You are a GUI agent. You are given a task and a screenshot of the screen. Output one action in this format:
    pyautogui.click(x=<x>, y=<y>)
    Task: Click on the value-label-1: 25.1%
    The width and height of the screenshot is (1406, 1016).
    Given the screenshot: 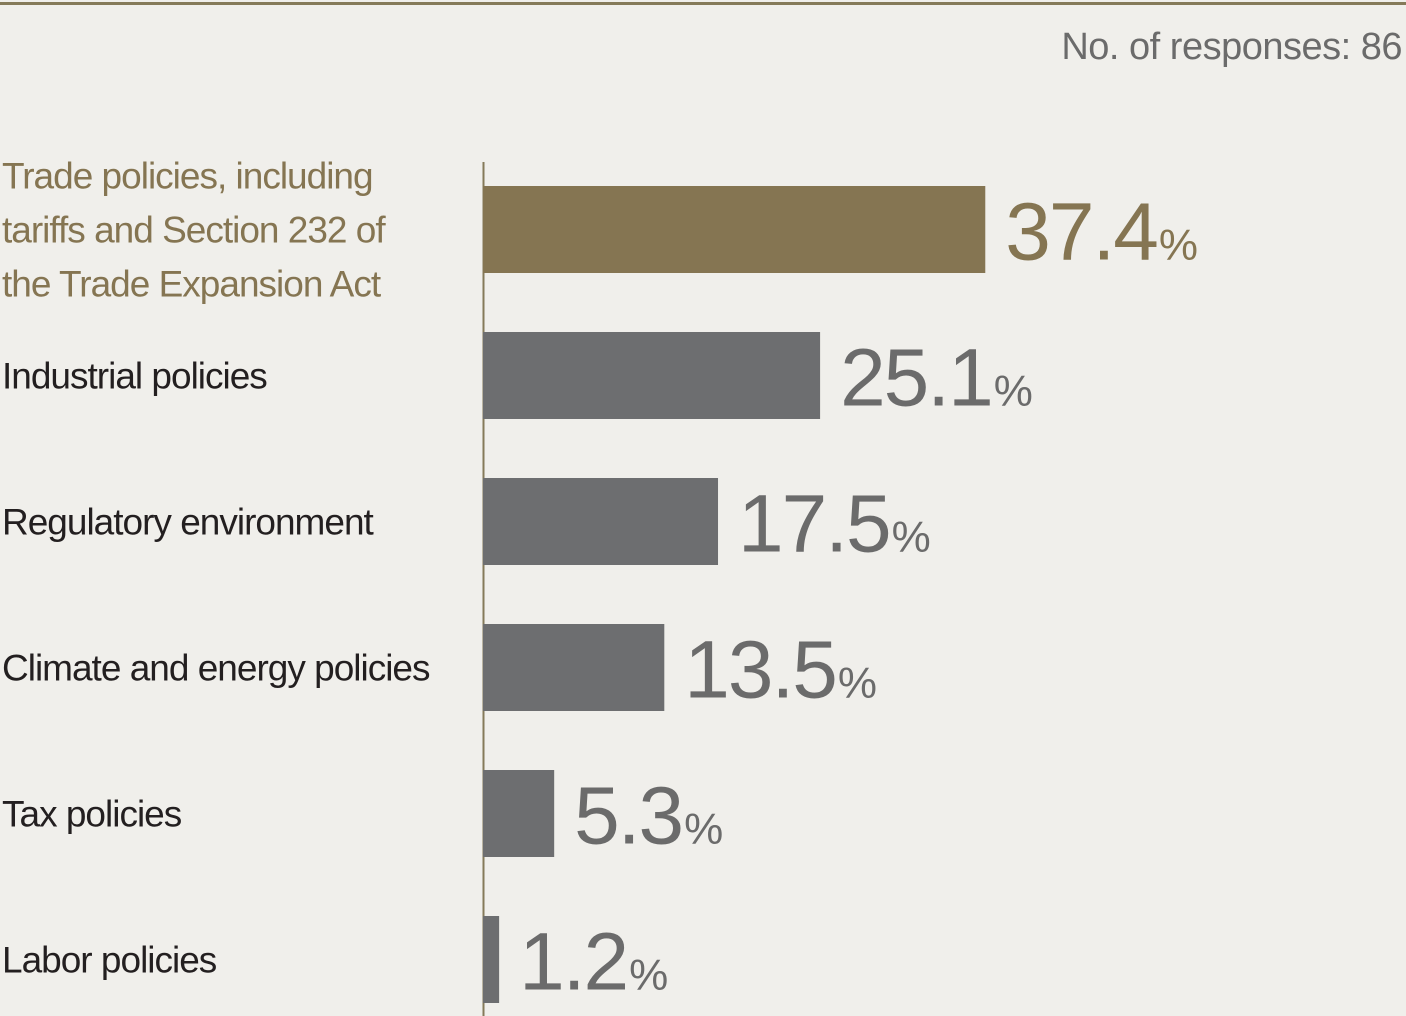 What is the action you would take?
    pyautogui.click(x=936, y=378)
    